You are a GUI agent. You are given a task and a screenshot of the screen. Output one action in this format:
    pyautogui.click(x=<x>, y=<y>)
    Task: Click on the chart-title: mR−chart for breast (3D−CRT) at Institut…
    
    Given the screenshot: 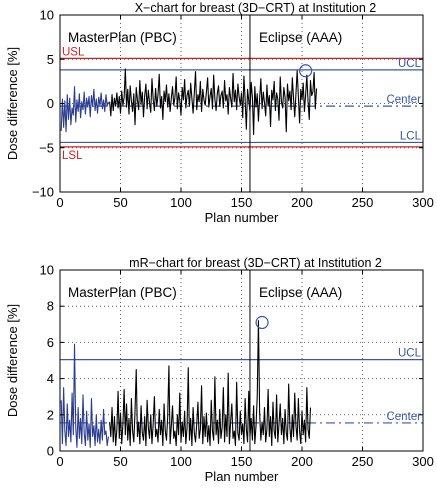 What is the action you would take?
    pyautogui.click(x=255, y=263)
    